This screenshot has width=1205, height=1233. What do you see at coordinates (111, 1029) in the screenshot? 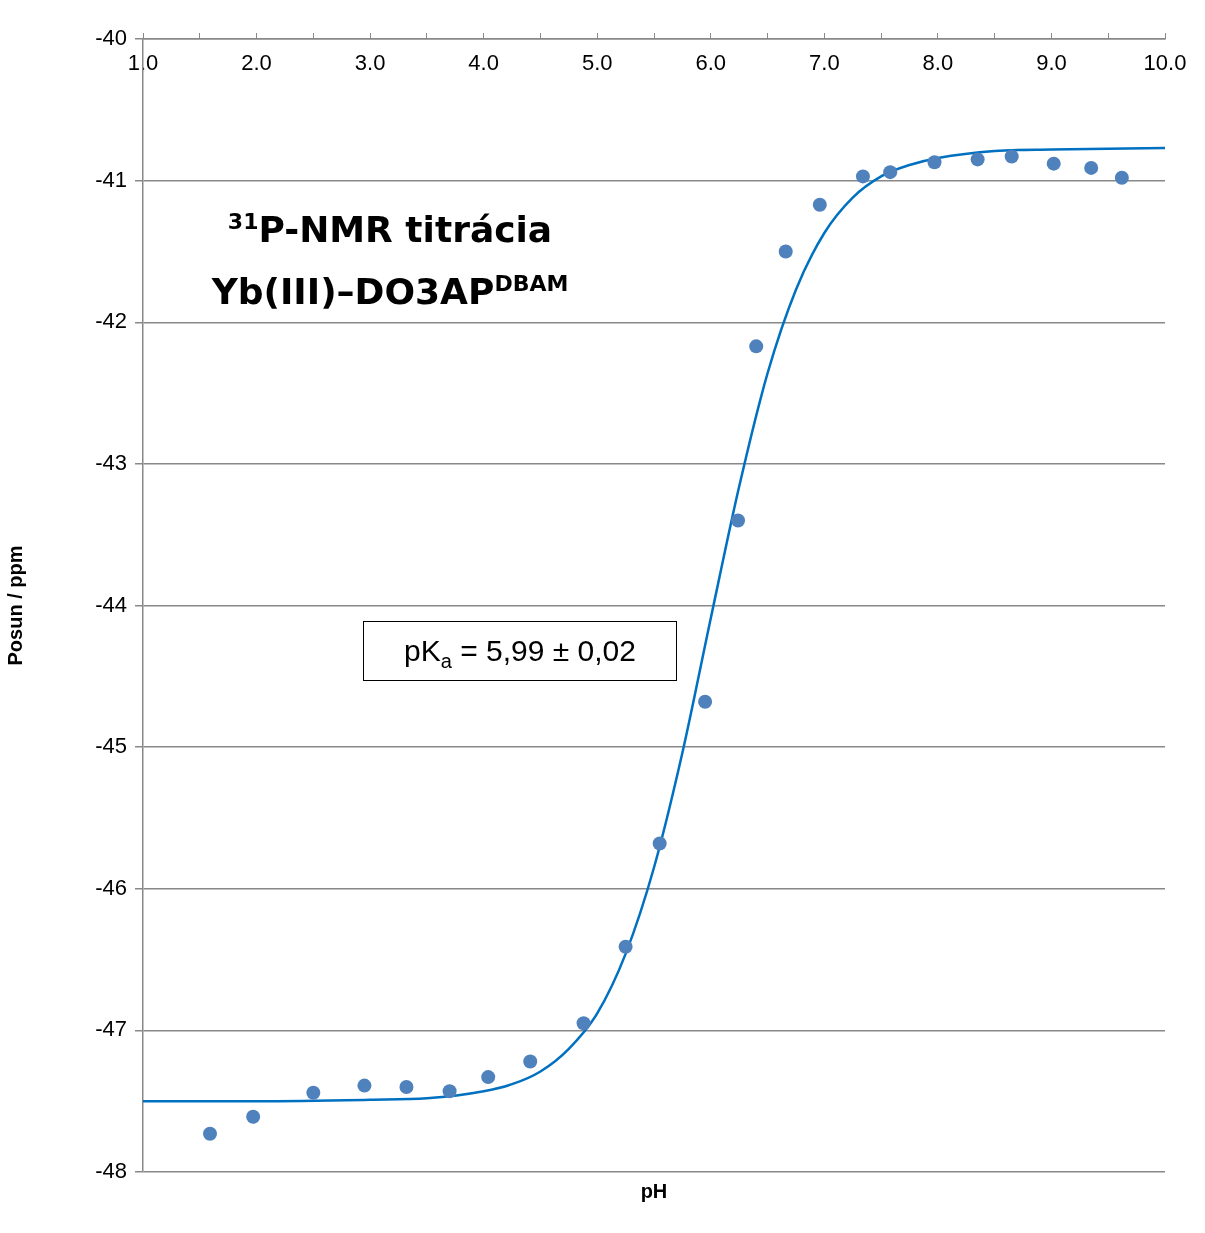
I see `y-tick-label: -47` at bounding box center [111, 1029].